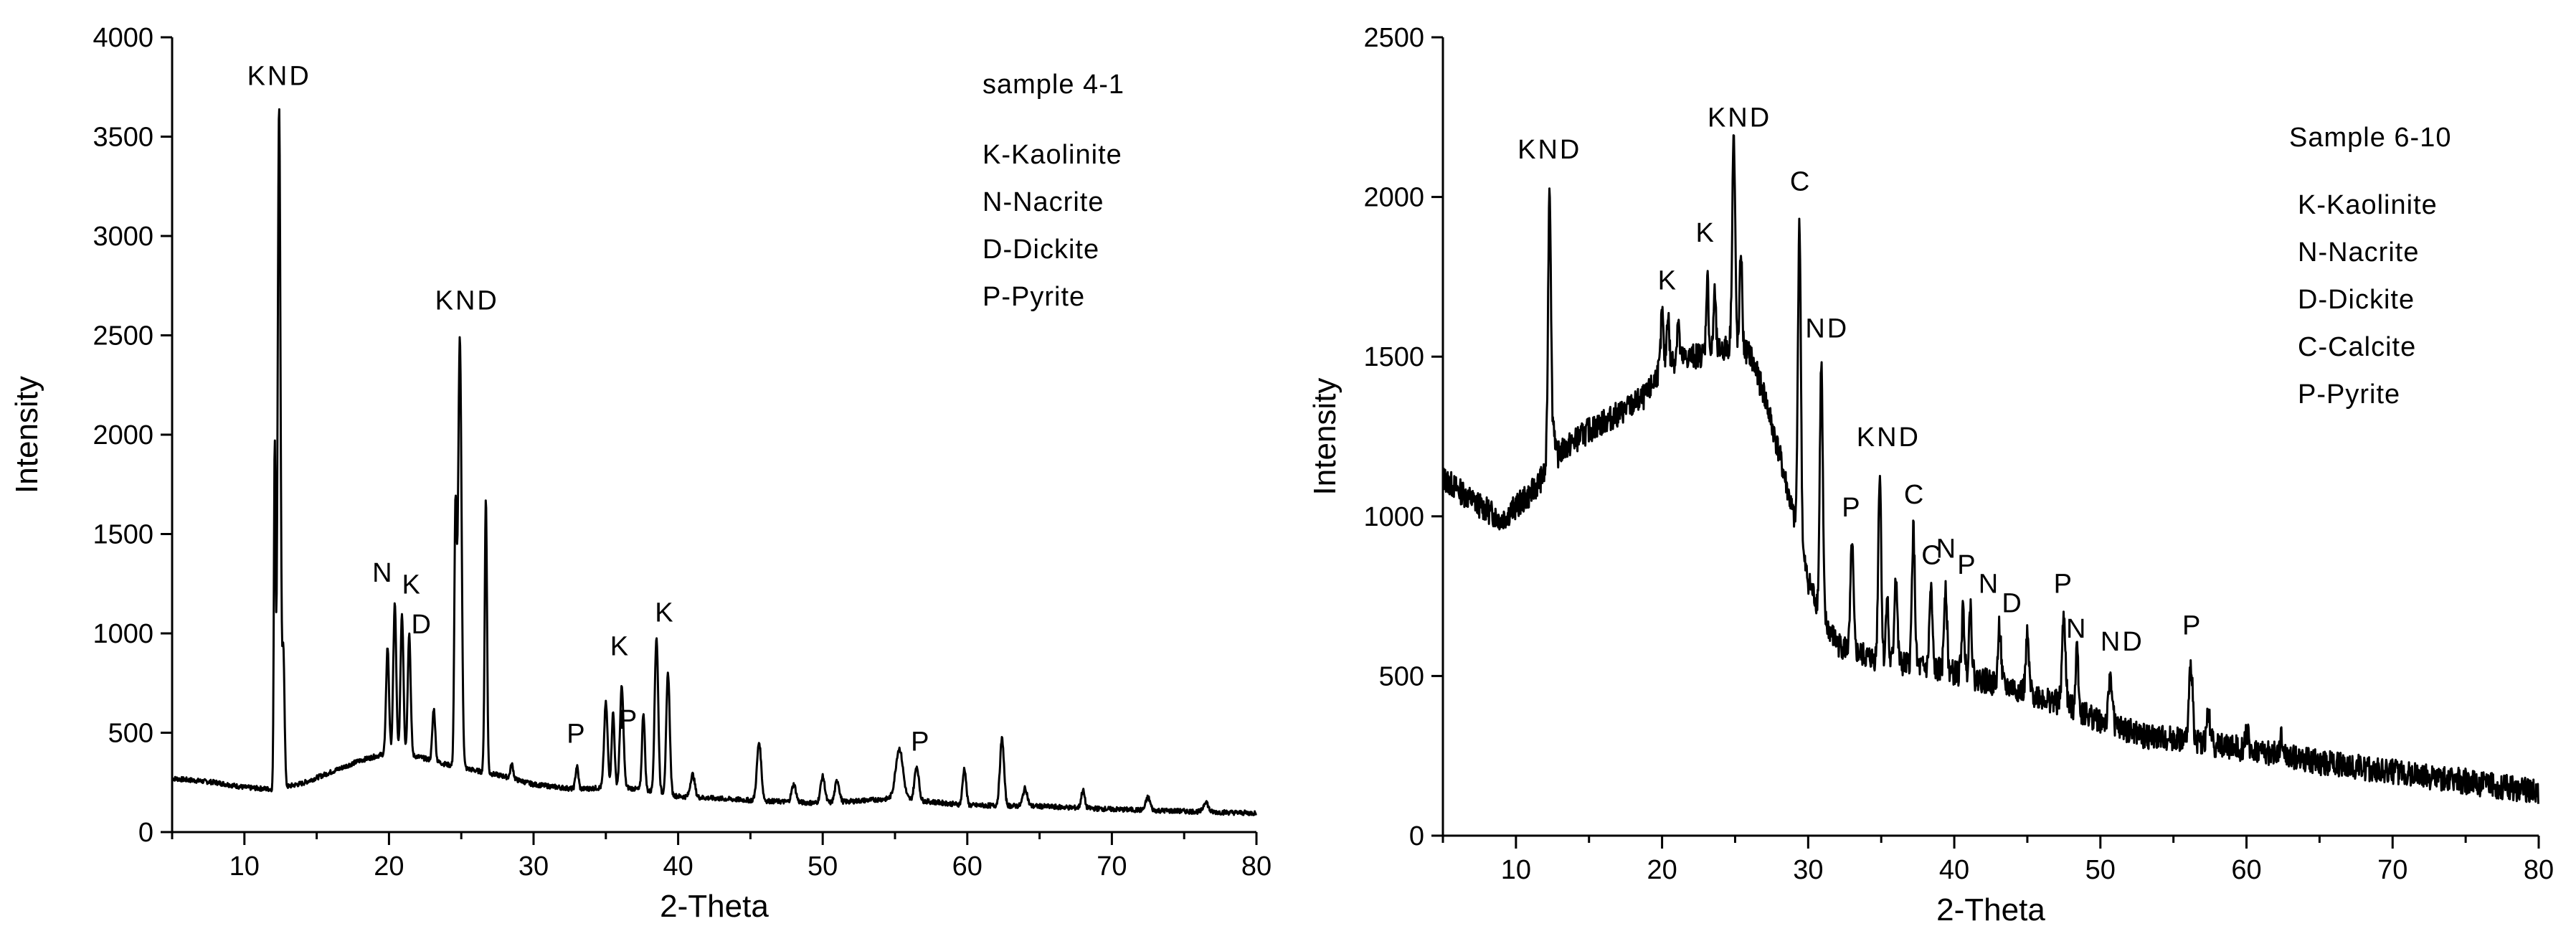 Image resolution: width=2576 pixels, height=949 pixels. I want to click on legend-title: sample 4-1, so click(1053, 85).